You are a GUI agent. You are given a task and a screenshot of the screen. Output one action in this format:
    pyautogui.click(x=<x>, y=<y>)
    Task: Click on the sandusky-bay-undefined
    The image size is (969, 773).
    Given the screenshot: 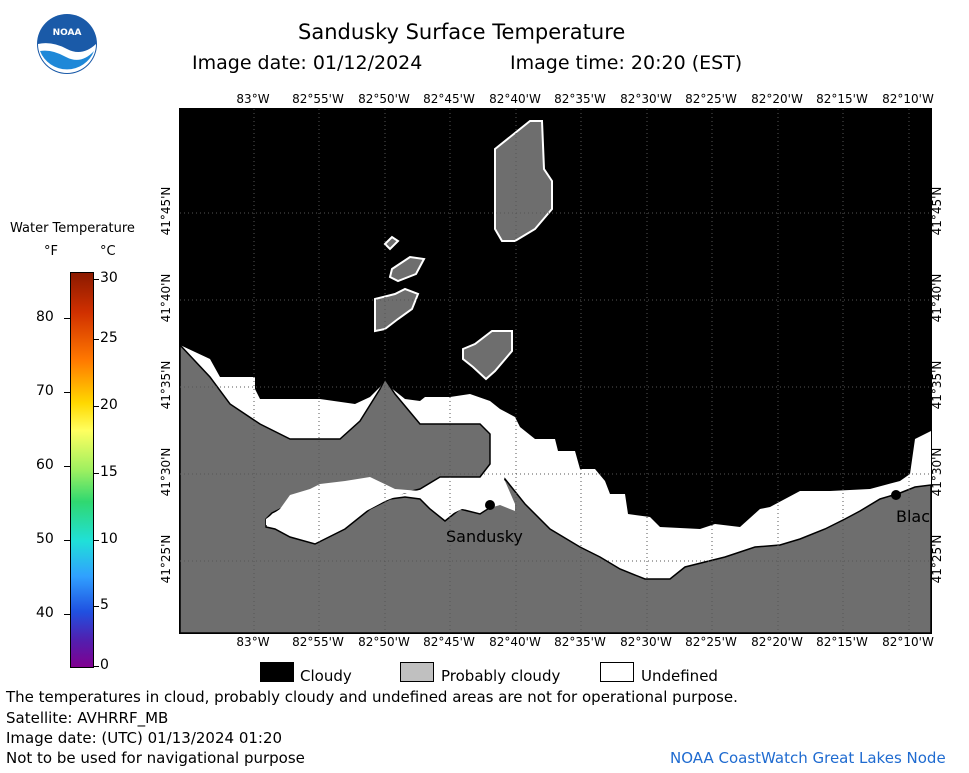 What is the action you would take?
    pyautogui.click(x=390, y=505)
    